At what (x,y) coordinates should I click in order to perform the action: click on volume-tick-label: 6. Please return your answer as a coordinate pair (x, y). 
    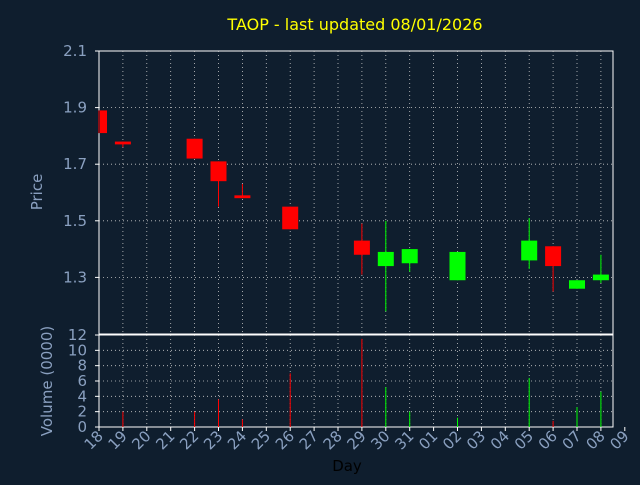
    Looking at the image, I should click on (82, 381).